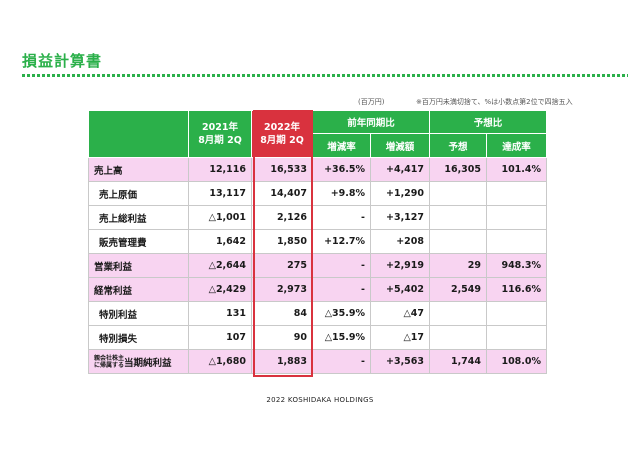 This screenshot has width=640, height=452. What do you see at coordinates (282, 217) in the screenshot?
I see `cell-2022: 2,126` at bounding box center [282, 217].